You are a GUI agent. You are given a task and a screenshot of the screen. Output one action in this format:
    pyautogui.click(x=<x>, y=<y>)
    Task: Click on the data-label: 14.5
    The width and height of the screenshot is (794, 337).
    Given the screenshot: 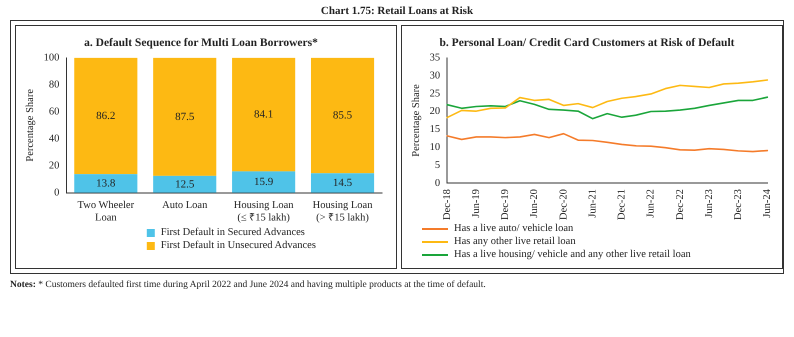 What is the action you would take?
    pyautogui.click(x=342, y=182)
    